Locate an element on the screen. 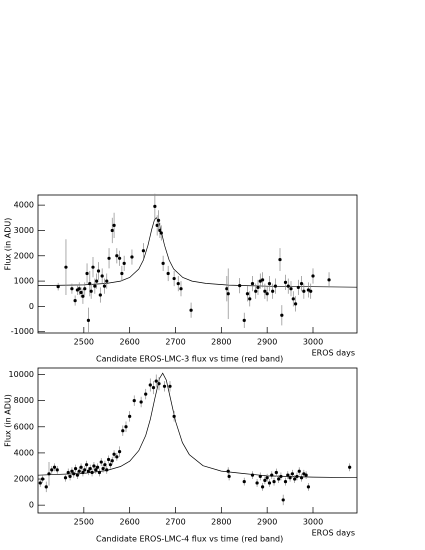  y-tick-label: 3000 is located at coordinates (24, 230).